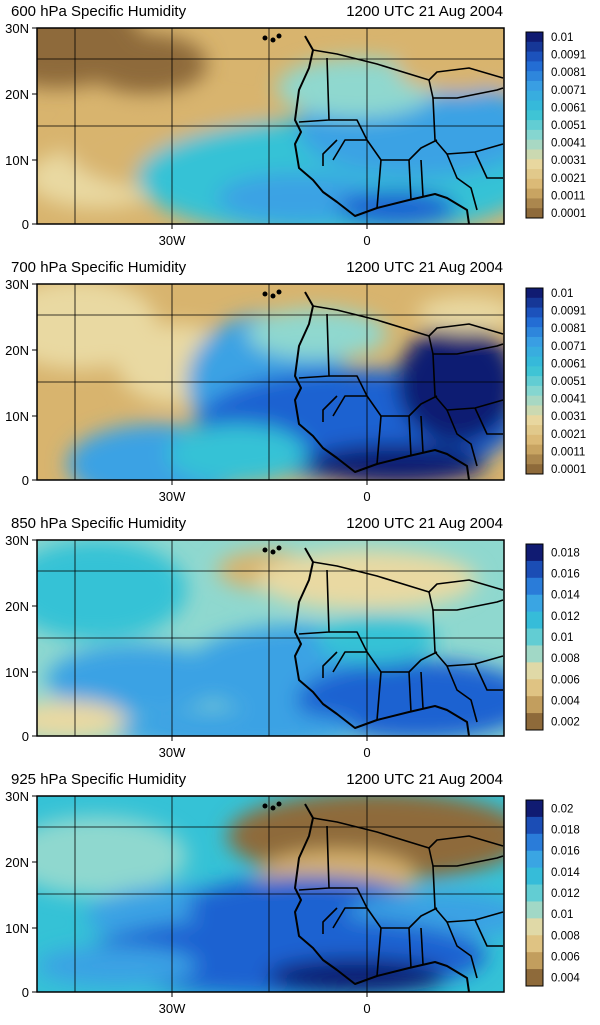  I want to click on colorbar-label: 0.0031, so click(568, 417).